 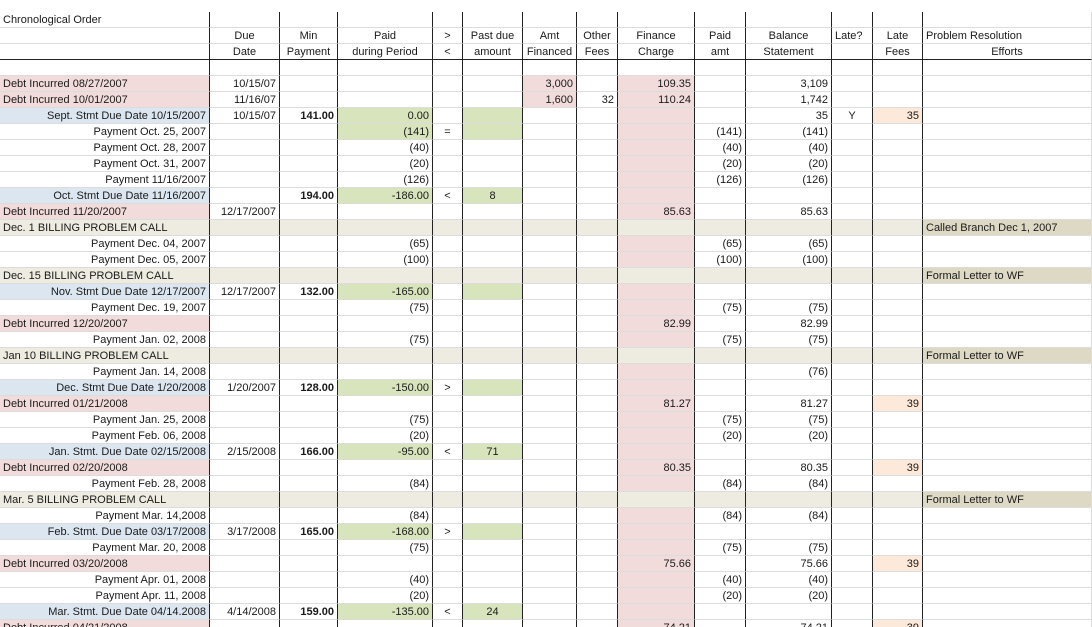 What do you see at coordinates (789, 132) in the screenshot?
I see `data-cell: (141)` at bounding box center [789, 132].